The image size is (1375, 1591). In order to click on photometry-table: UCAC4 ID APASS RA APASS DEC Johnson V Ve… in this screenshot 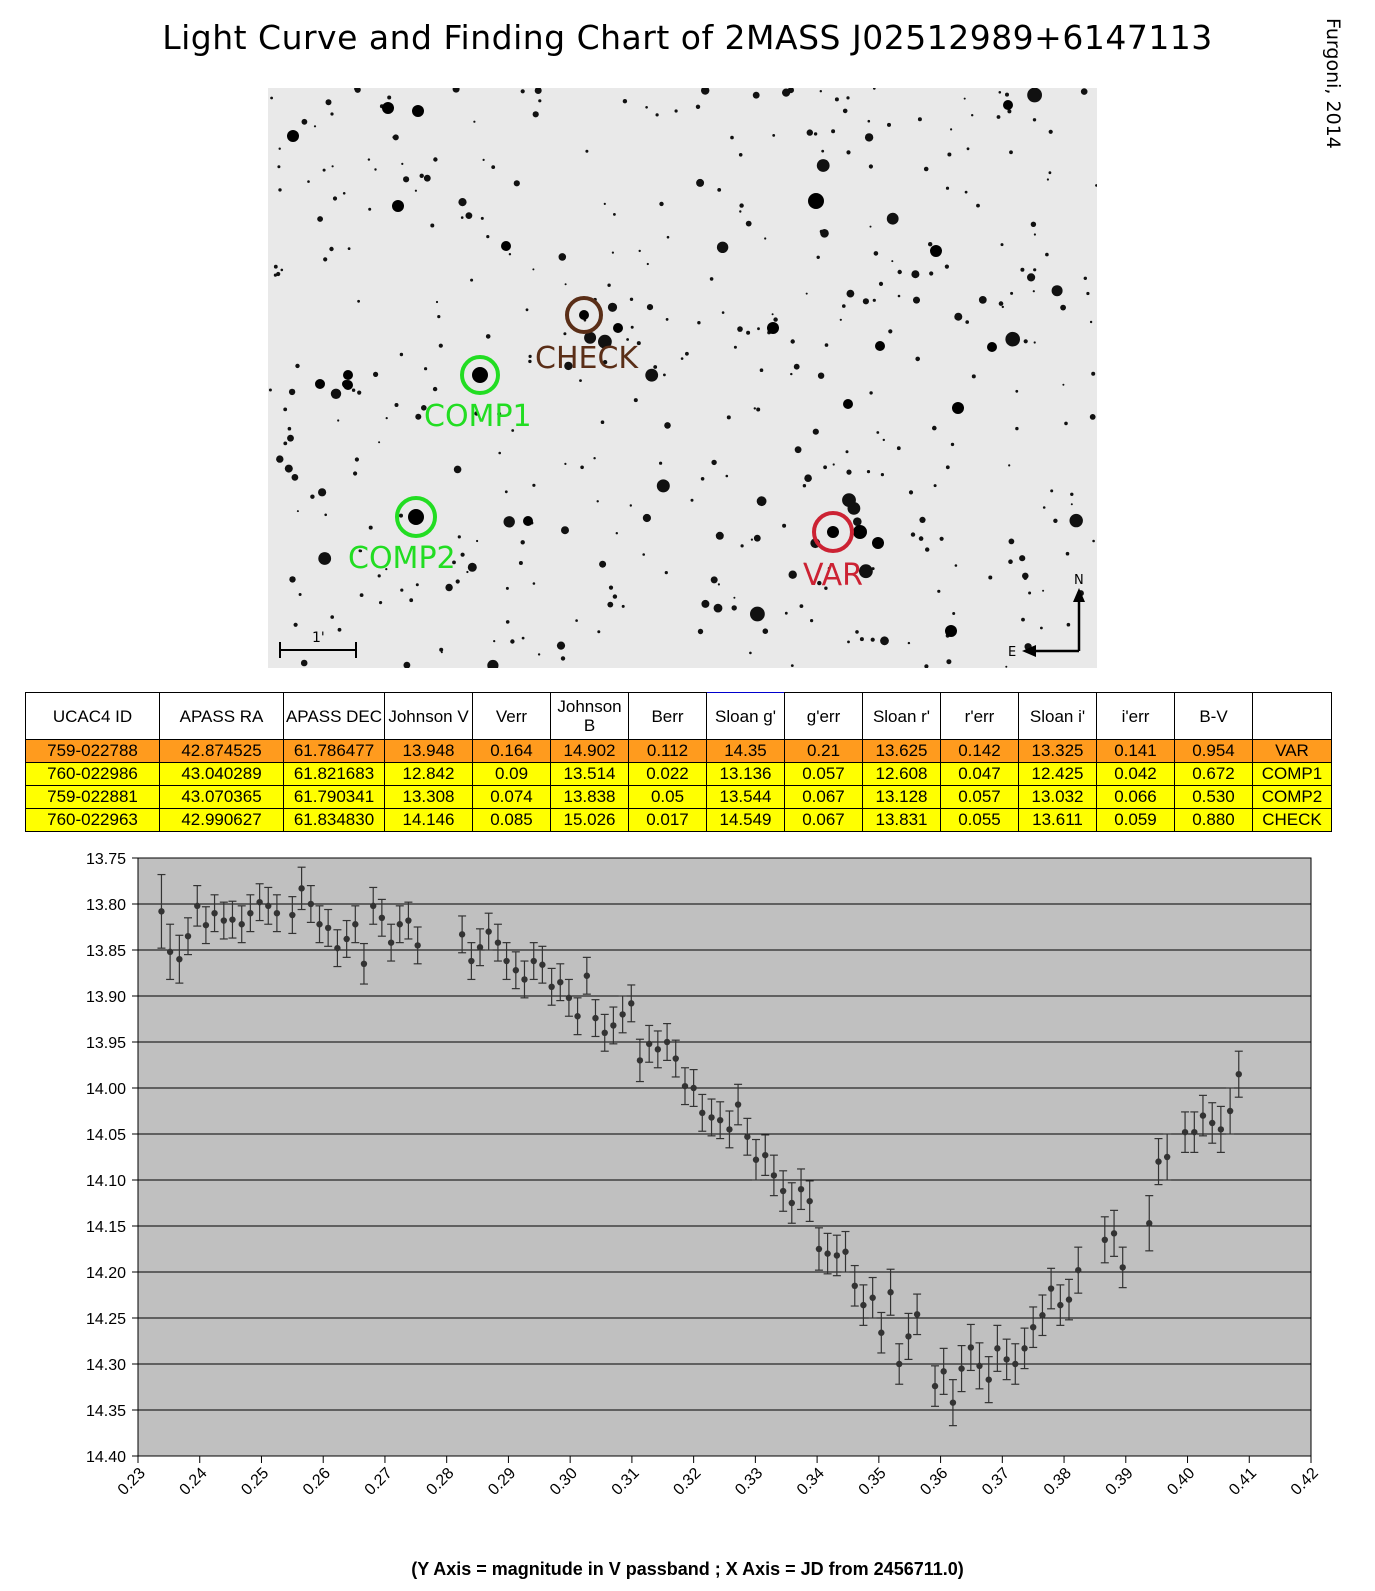, I will do `click(678, 762)`.